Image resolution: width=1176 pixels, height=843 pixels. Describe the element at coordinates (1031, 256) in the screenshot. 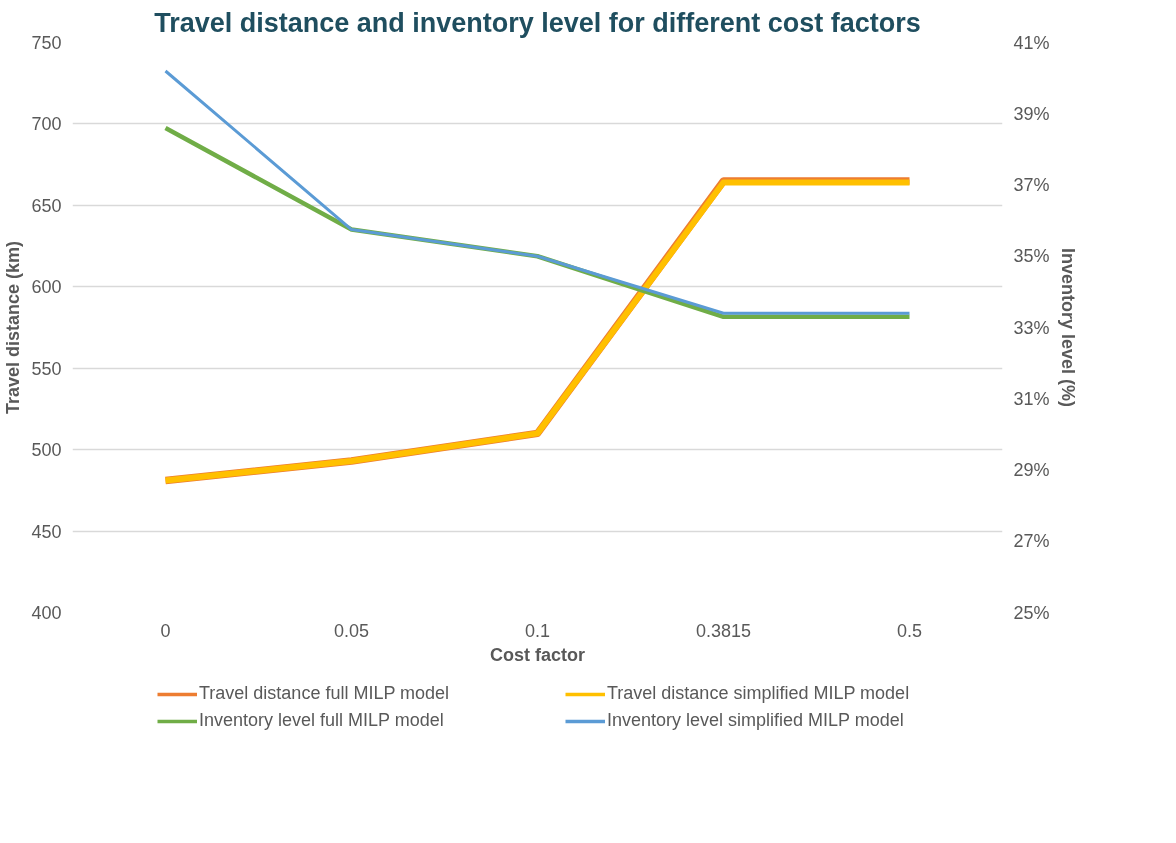

I see `y2-tick-label: 35%` at that location.